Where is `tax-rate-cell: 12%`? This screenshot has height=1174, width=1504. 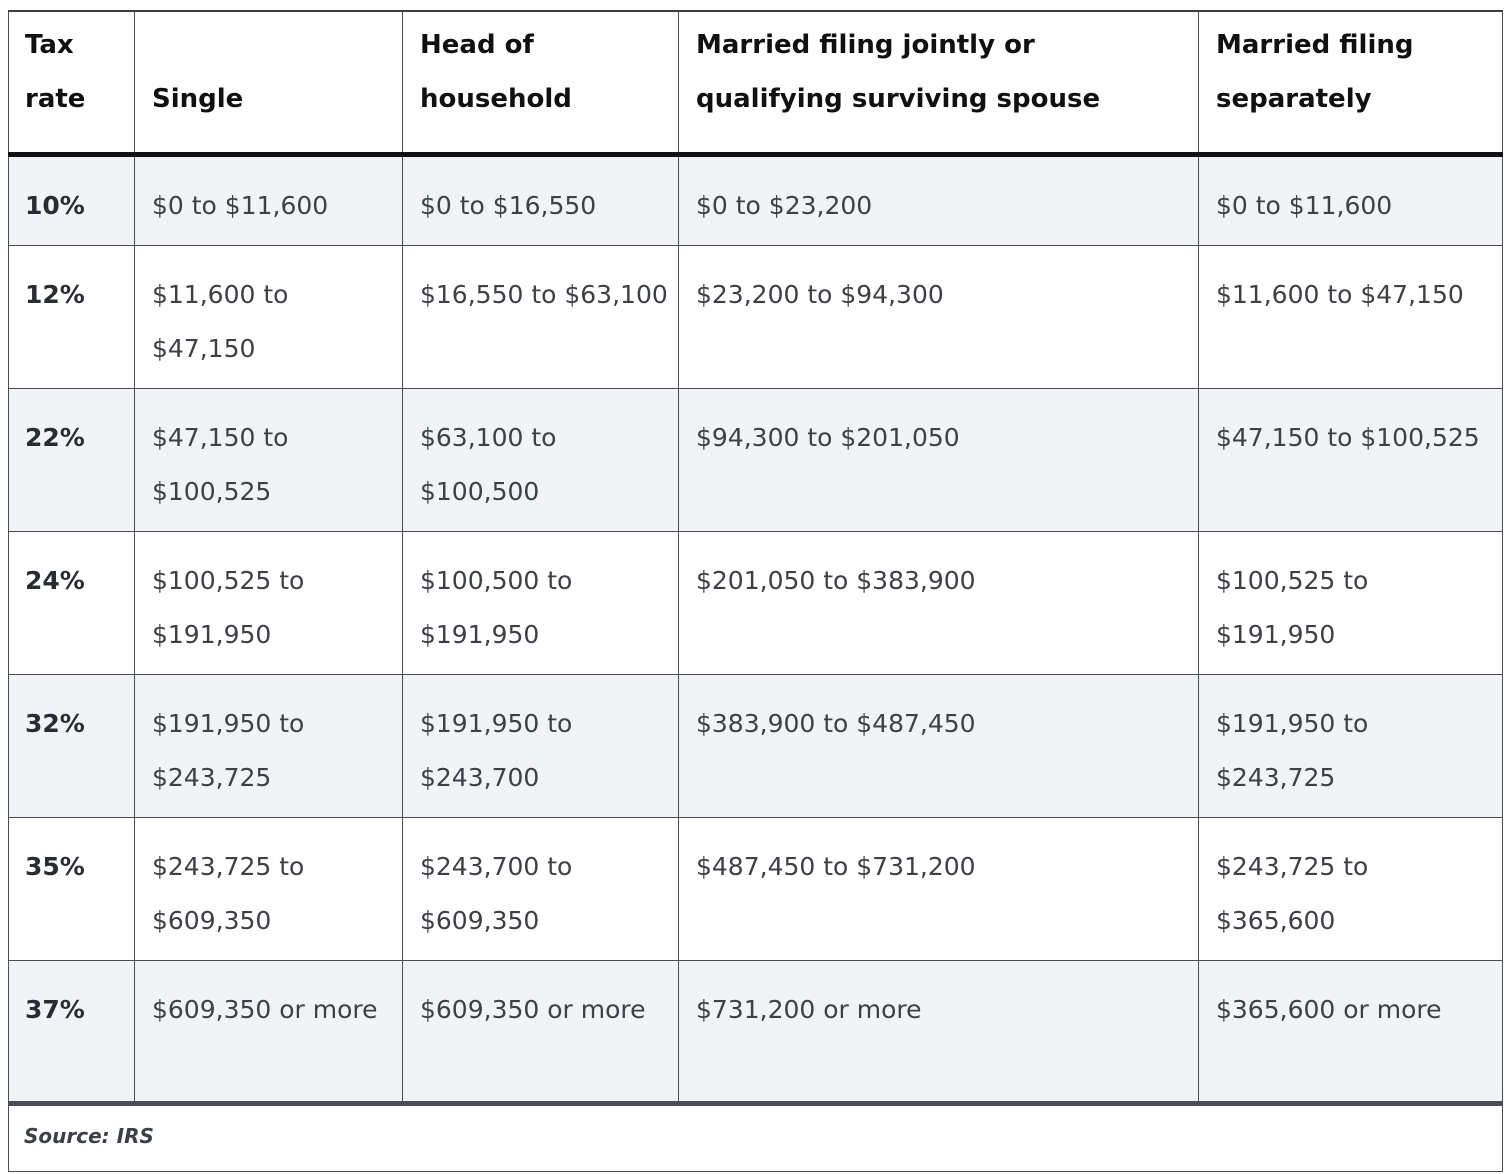
tax-rate-cell: 12% is located at coordinates (71, 316).